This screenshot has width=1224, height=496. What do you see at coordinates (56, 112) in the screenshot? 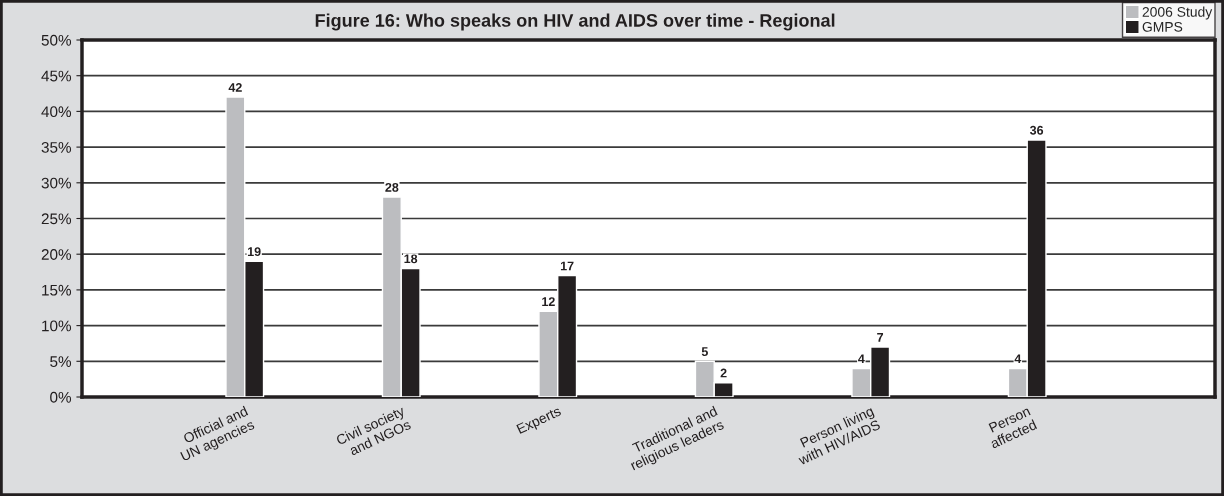
I see `y-tick-label: 40%` at bounding box center [56, 112].